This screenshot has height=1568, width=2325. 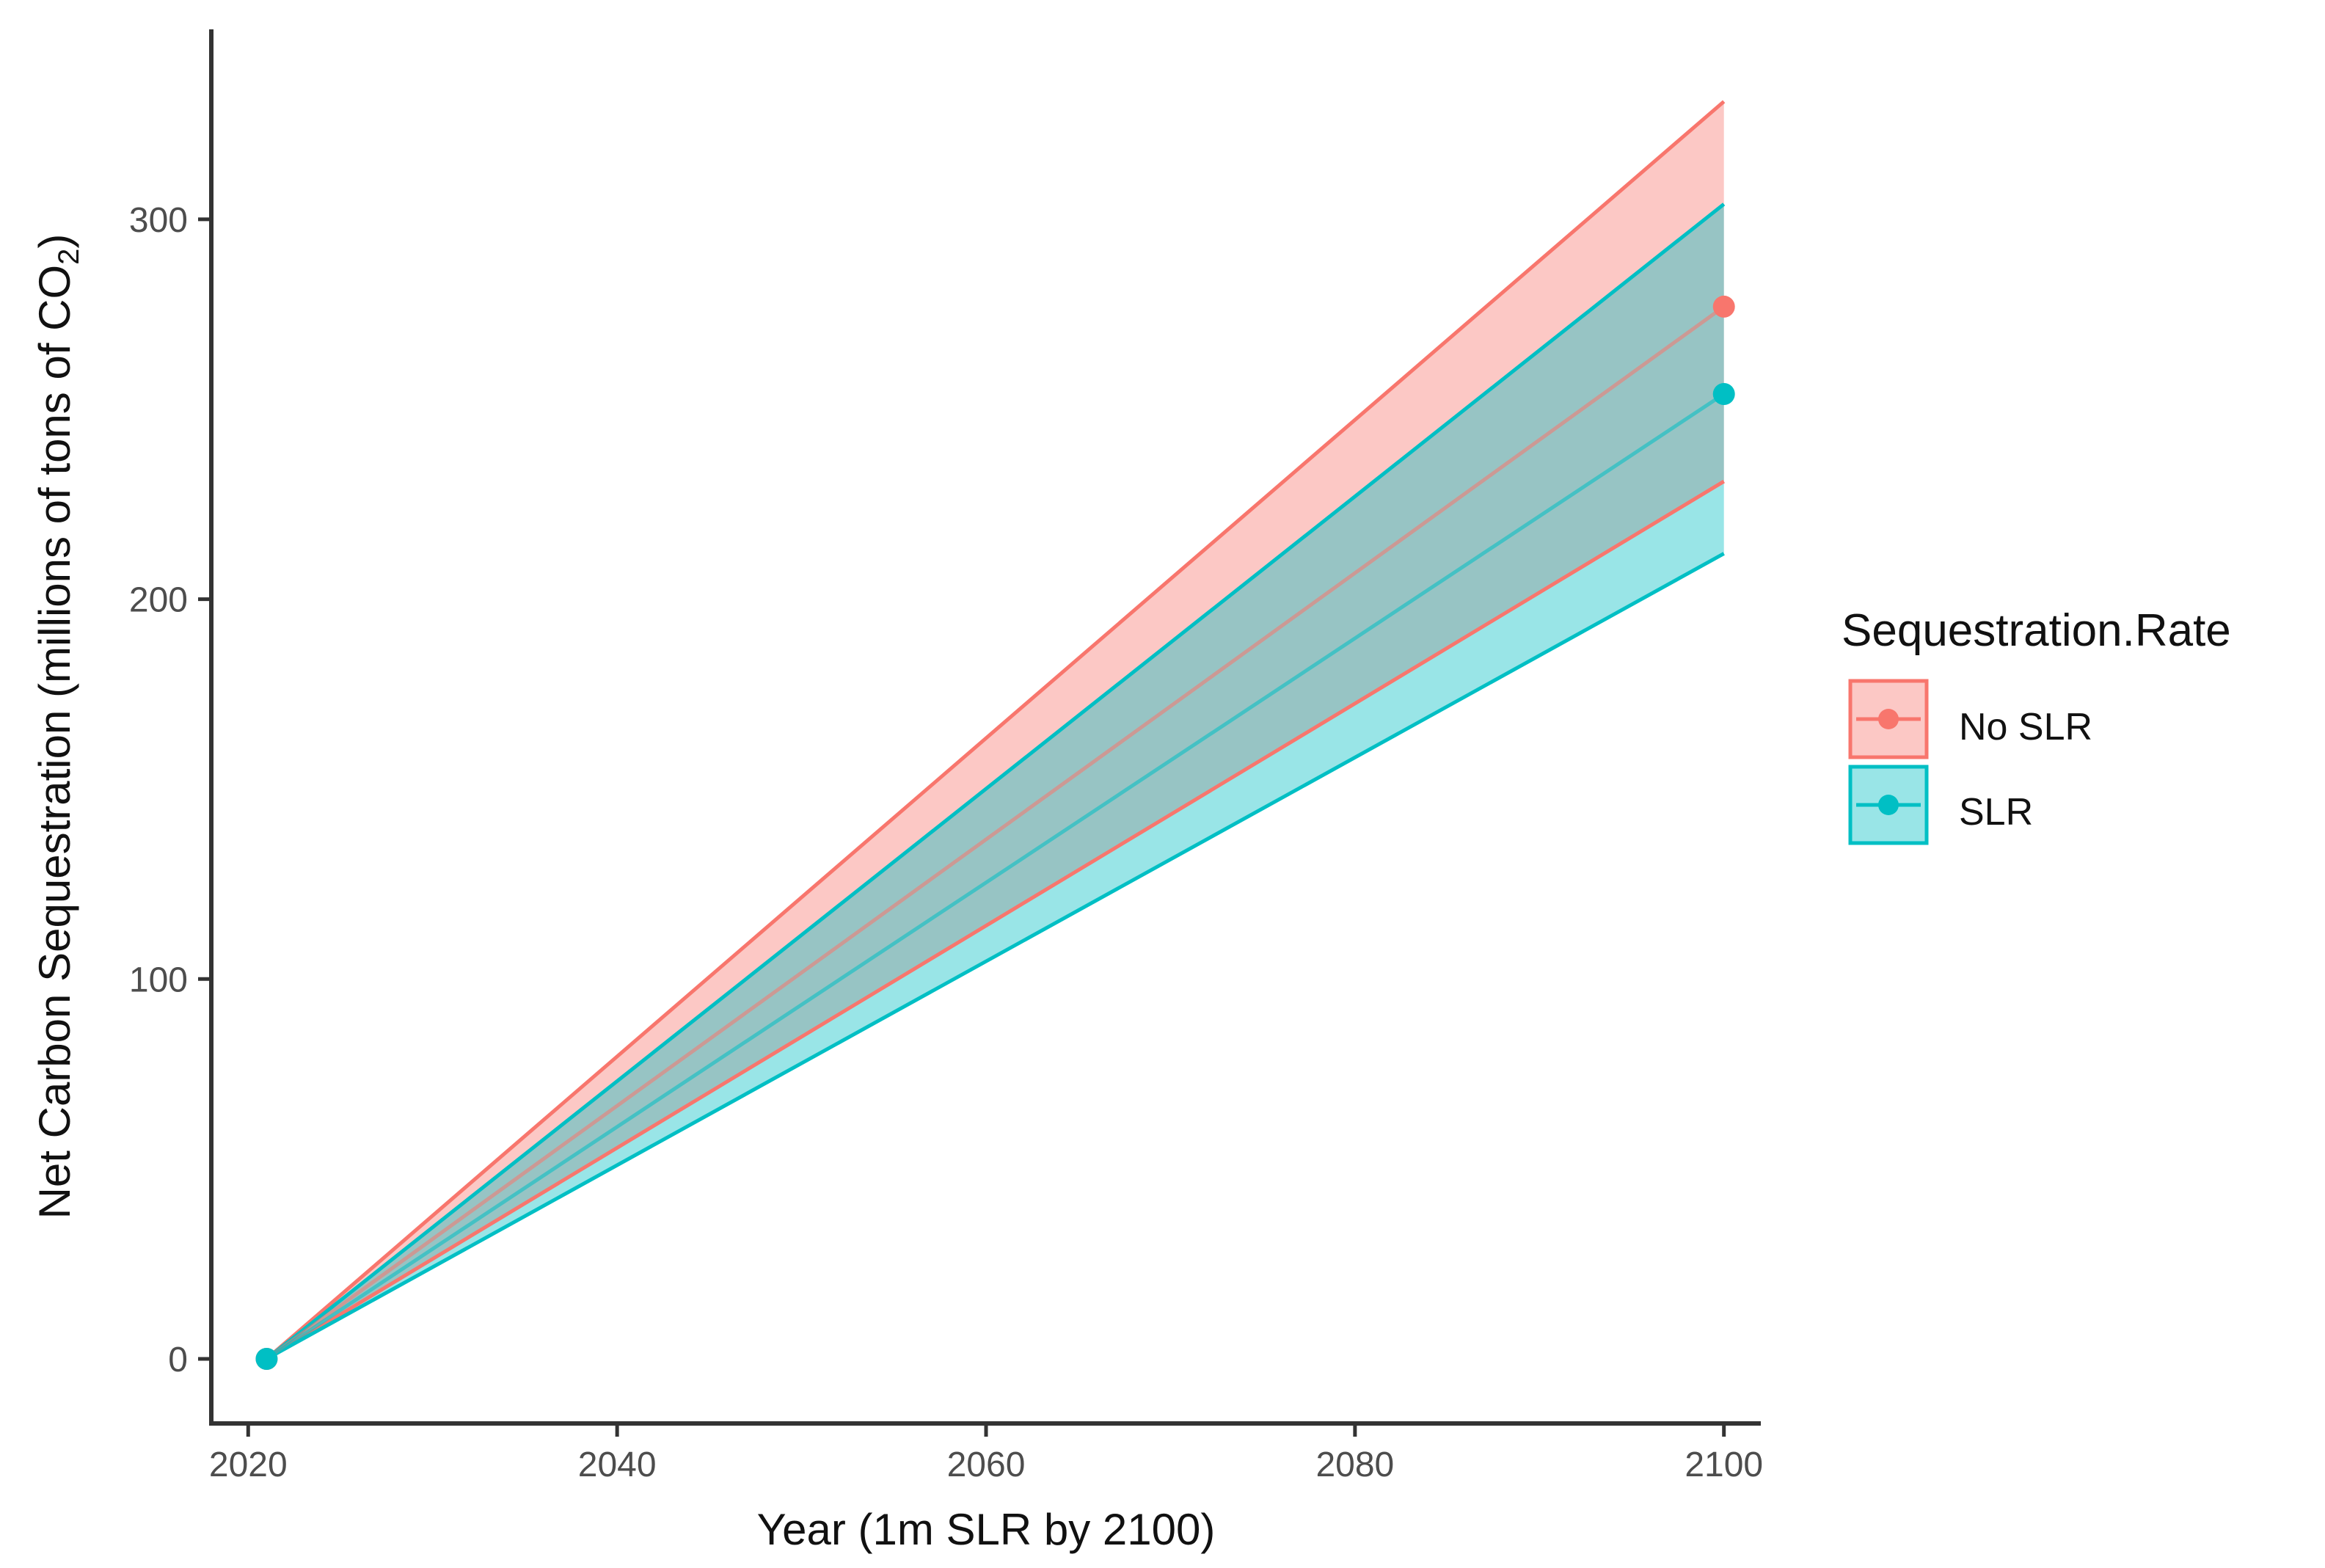 What do you see at coordinates (987, 1465) in the screenshot?
I see `x-tick-label-2060: 2060` at bounding box center [987, 1465].